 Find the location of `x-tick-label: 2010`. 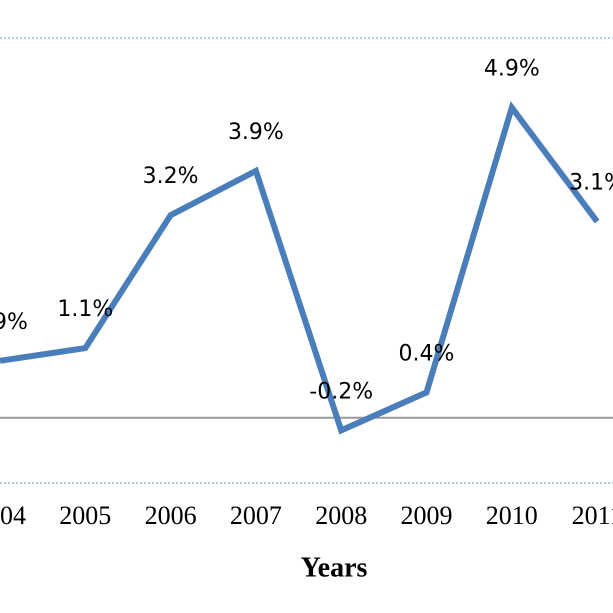

x-tick-label: 2010 is located at coordinates (512, 515).